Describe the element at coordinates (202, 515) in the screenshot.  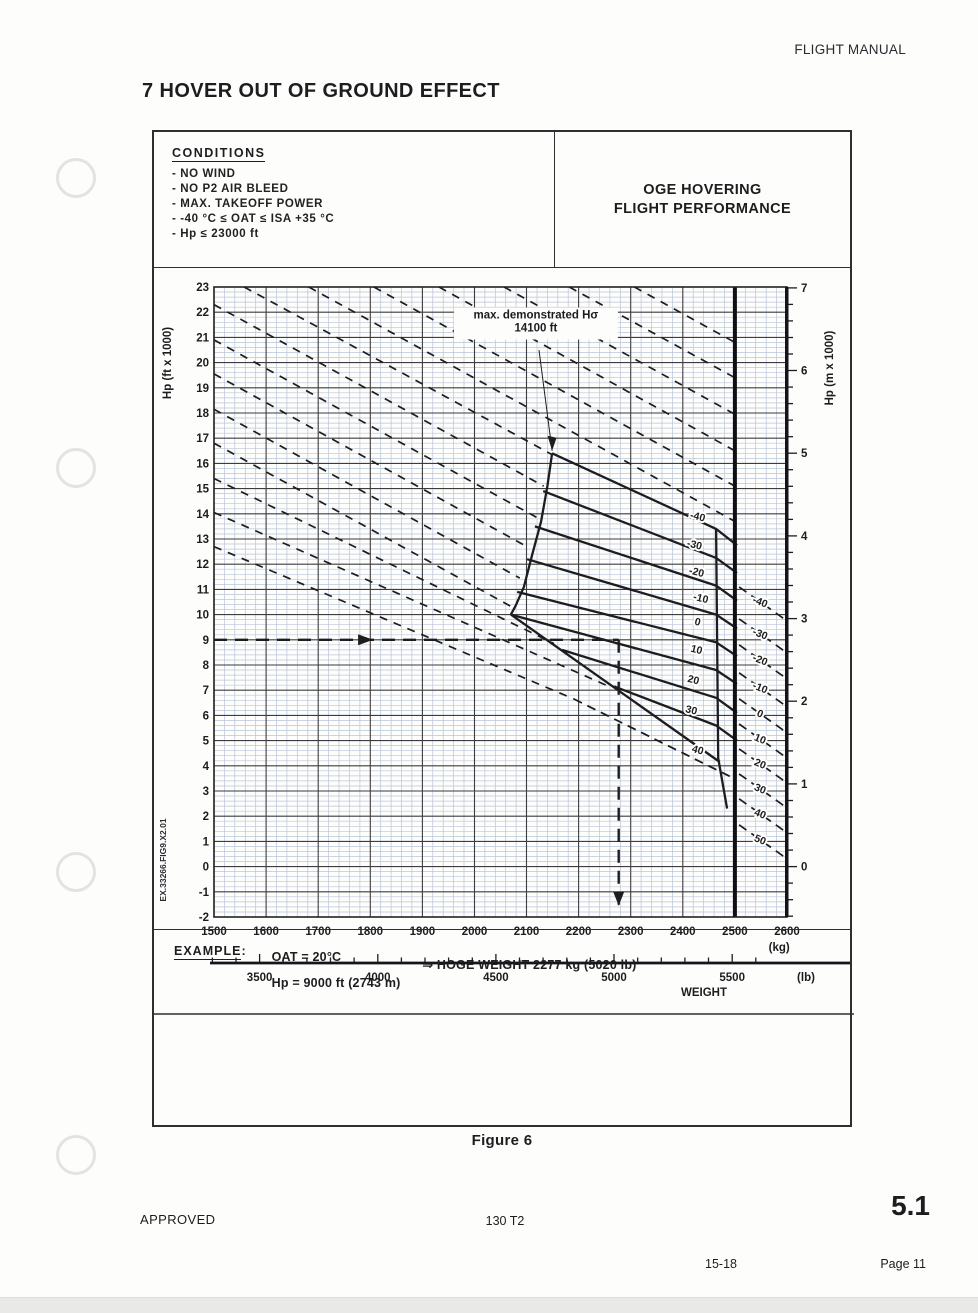
I see `svg-text: 14` at that location.